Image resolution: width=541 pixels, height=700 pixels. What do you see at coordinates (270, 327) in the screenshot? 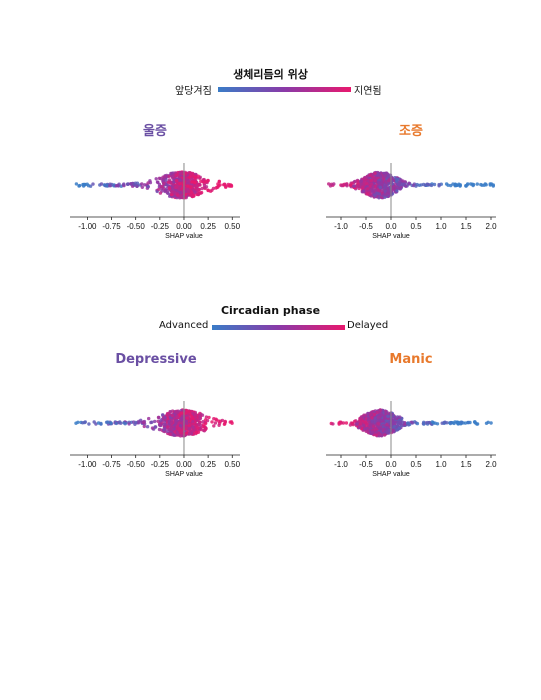
I see `colorbar-legend: Advanced Delayed` at bounding box center [270, 327].